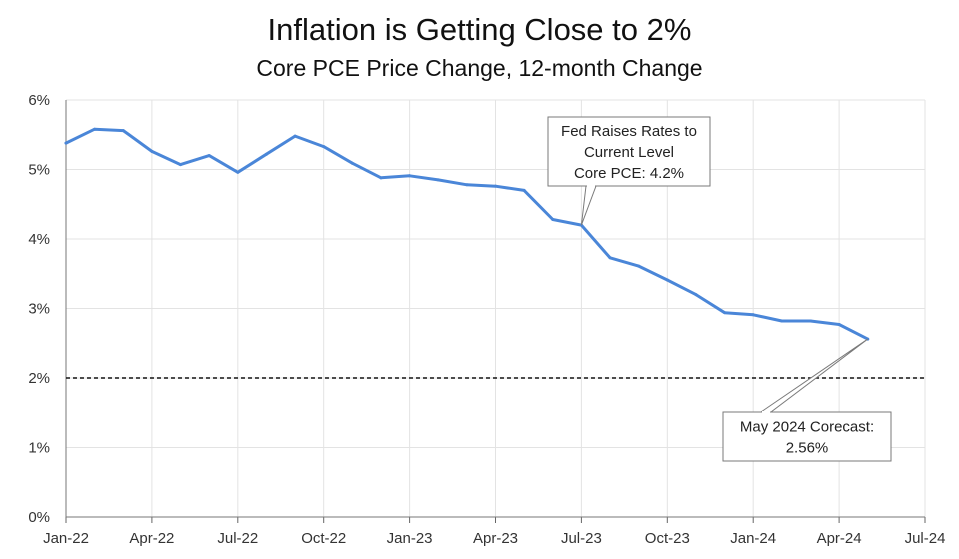 The width and height of the screenshot is (959, 559). I want to click on callout-text: Core PCE: 4.2%, so click(629, 173).